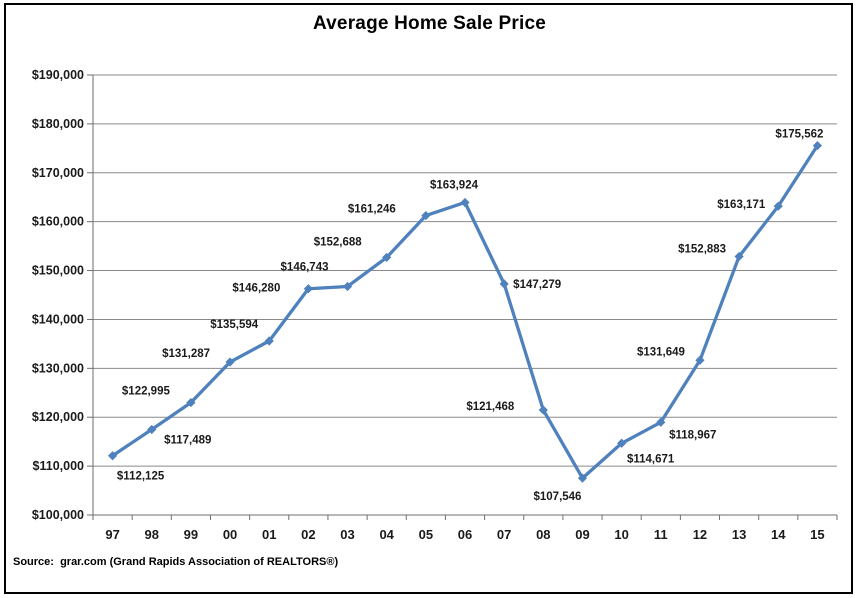  I want to click on data-label: $135,594, so click(234, 325).